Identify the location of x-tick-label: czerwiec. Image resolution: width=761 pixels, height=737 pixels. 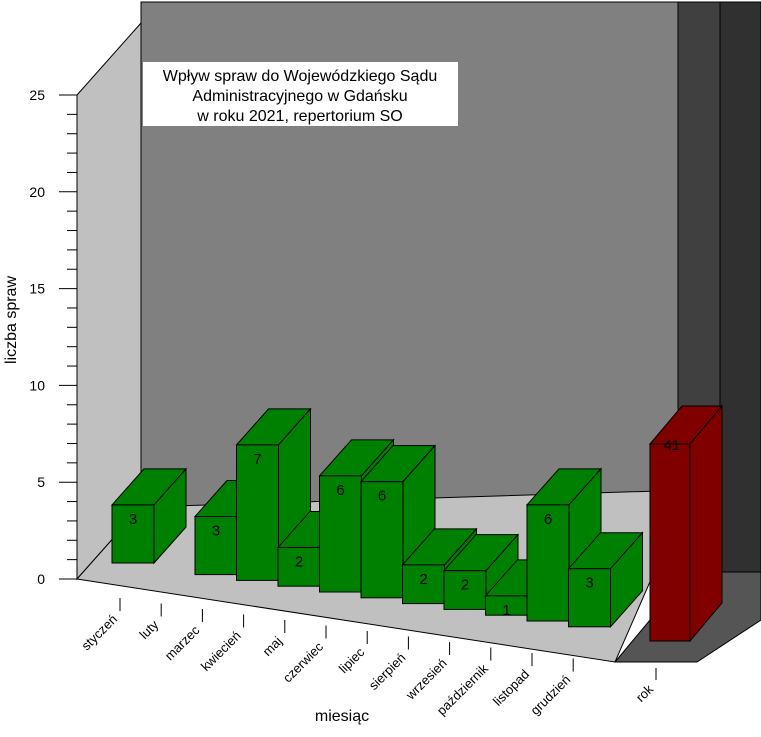
(303, 662).